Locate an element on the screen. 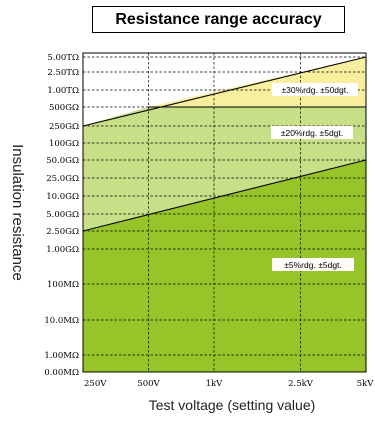  zone-label: ±20%rdg. ±5dgt. is located at coordinates (312, 133).